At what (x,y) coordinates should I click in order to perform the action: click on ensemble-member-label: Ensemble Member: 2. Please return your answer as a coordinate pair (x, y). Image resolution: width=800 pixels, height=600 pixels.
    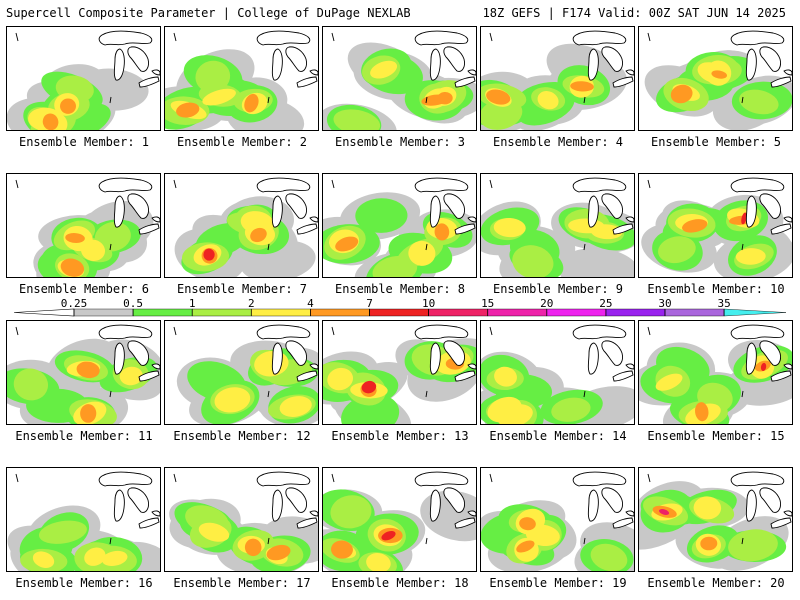
    Looking at the image, I should click on (242, 142).